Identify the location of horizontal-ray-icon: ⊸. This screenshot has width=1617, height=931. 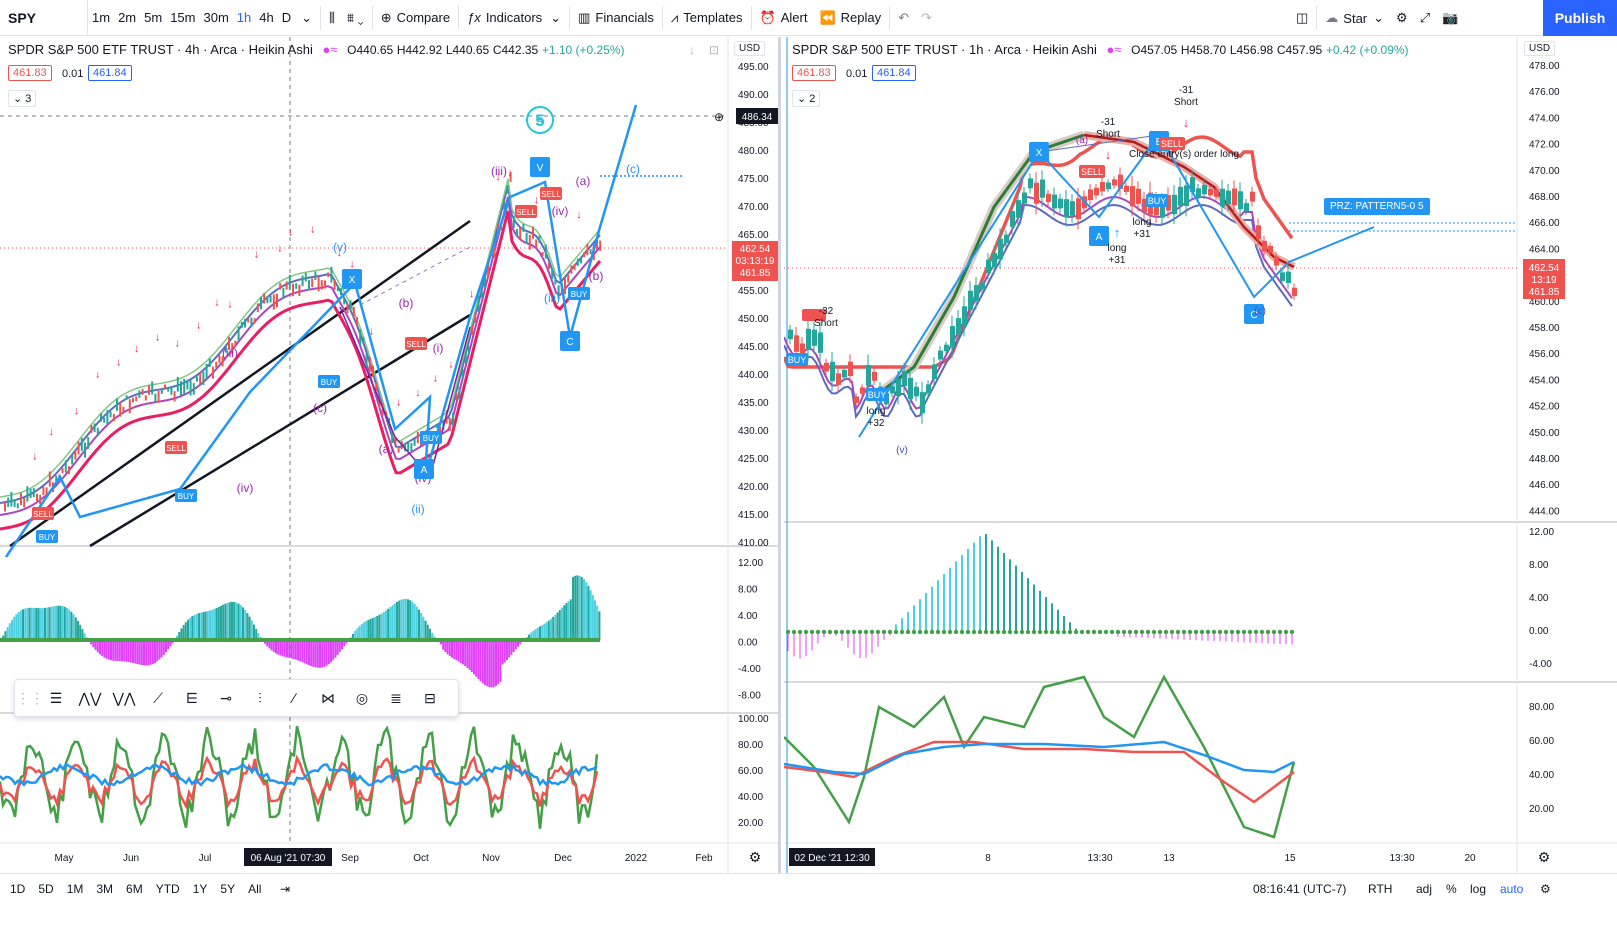
(226, 697).